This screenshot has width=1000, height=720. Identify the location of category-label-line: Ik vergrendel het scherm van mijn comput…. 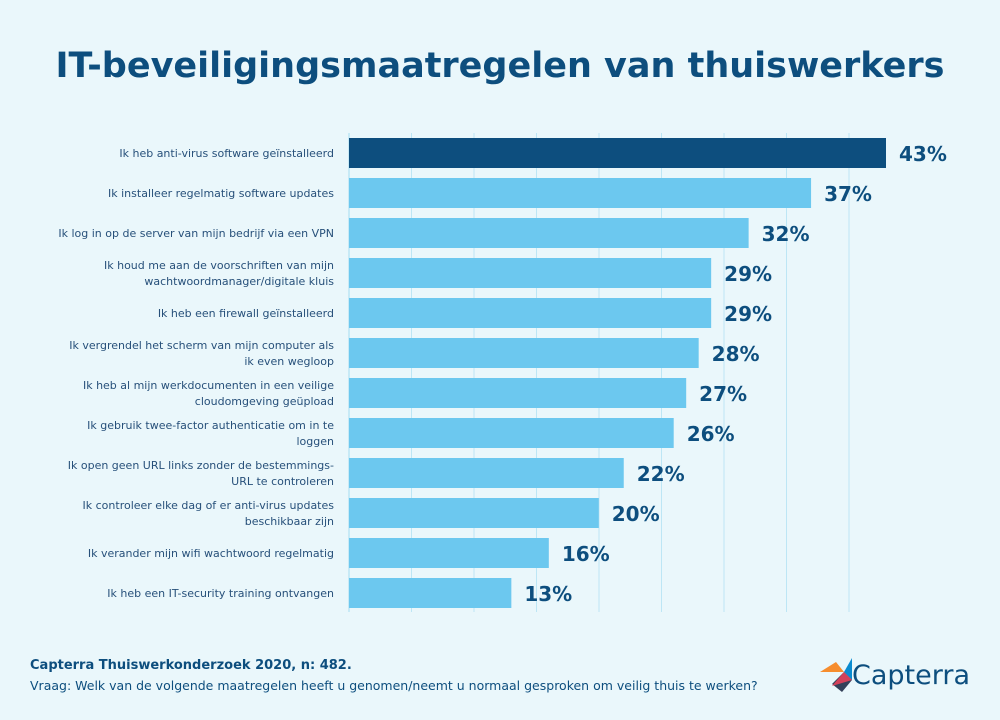
(201, 345).